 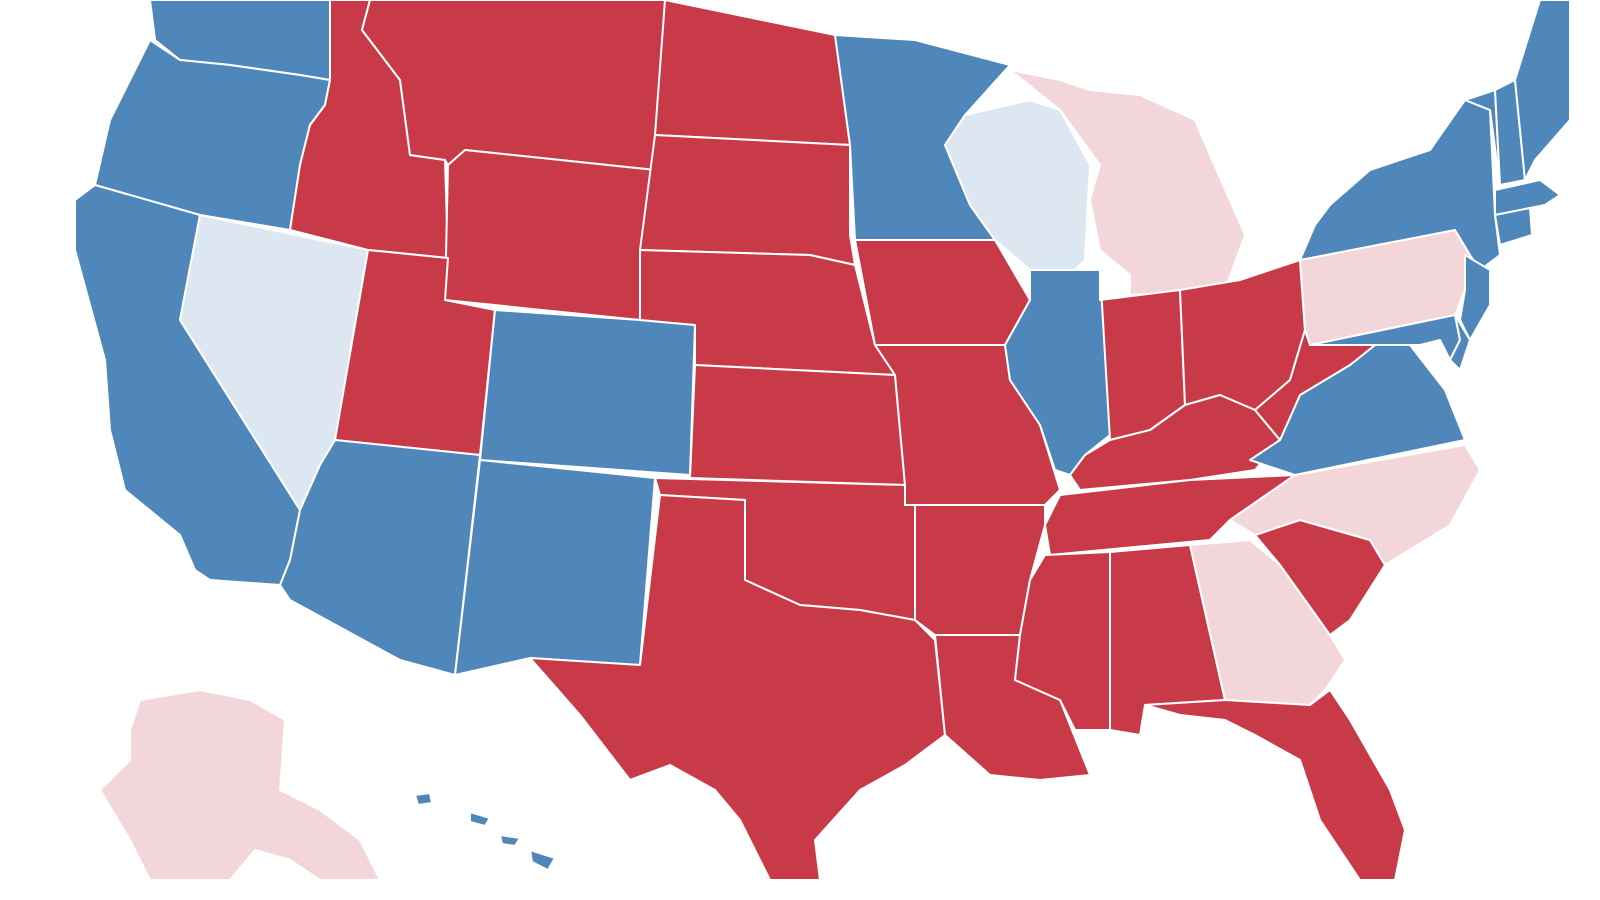 What do you see at coordinates (1170, 515) in the screenshot?
I see `state-tn` at bounding box center [1170, 515].